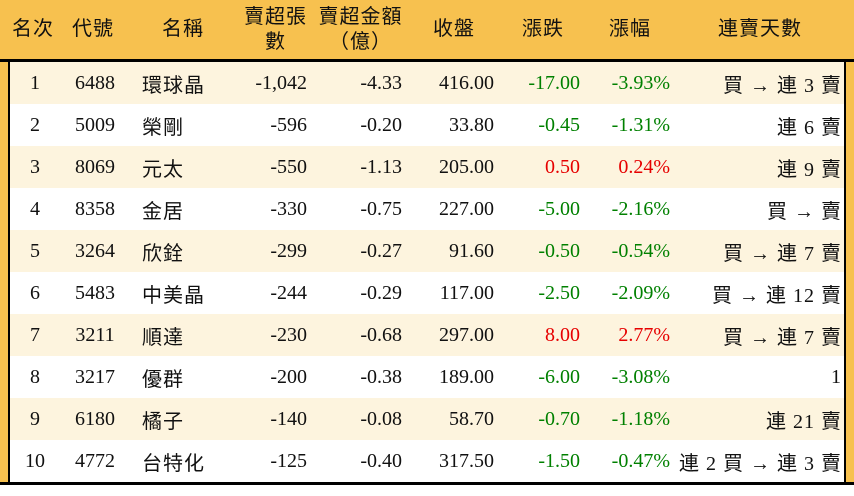  What do you see at coordinates (288, 124) in the screenshot?
I see `cell-sell-volume: -596` at bounding box center [288, 124].